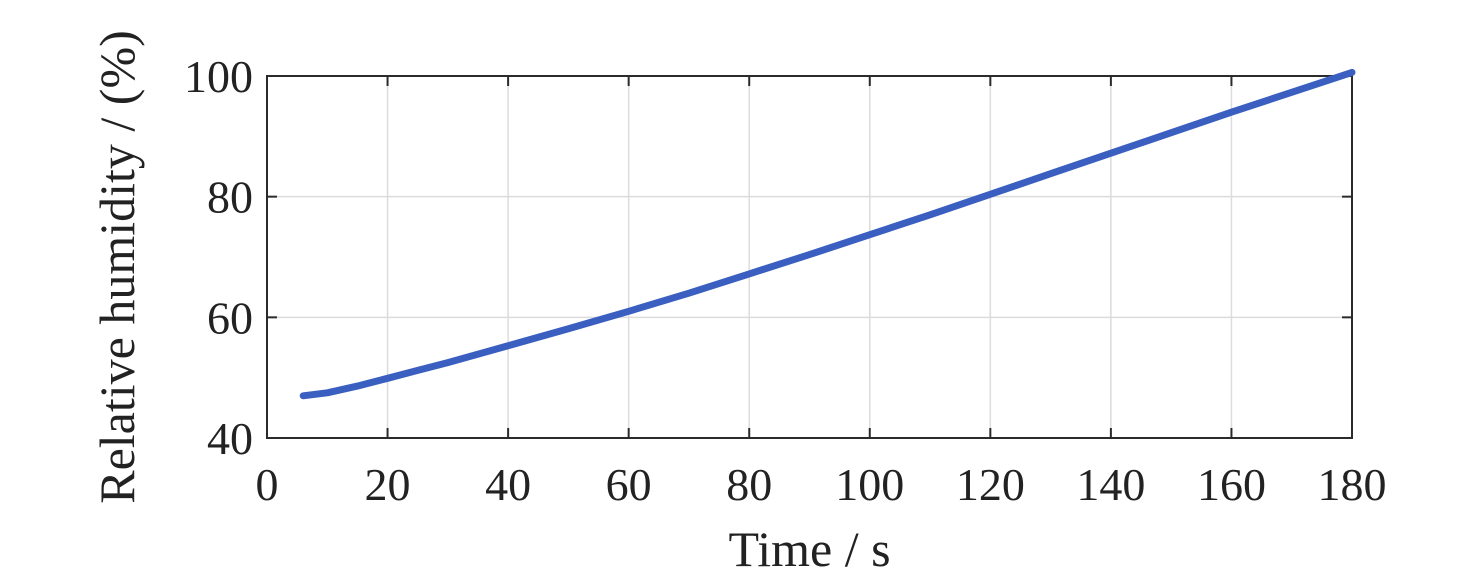 This screenshot has height=582, width=1476. I want to click on y-axis-label: Relative humidity / (%), so click(117, 267).